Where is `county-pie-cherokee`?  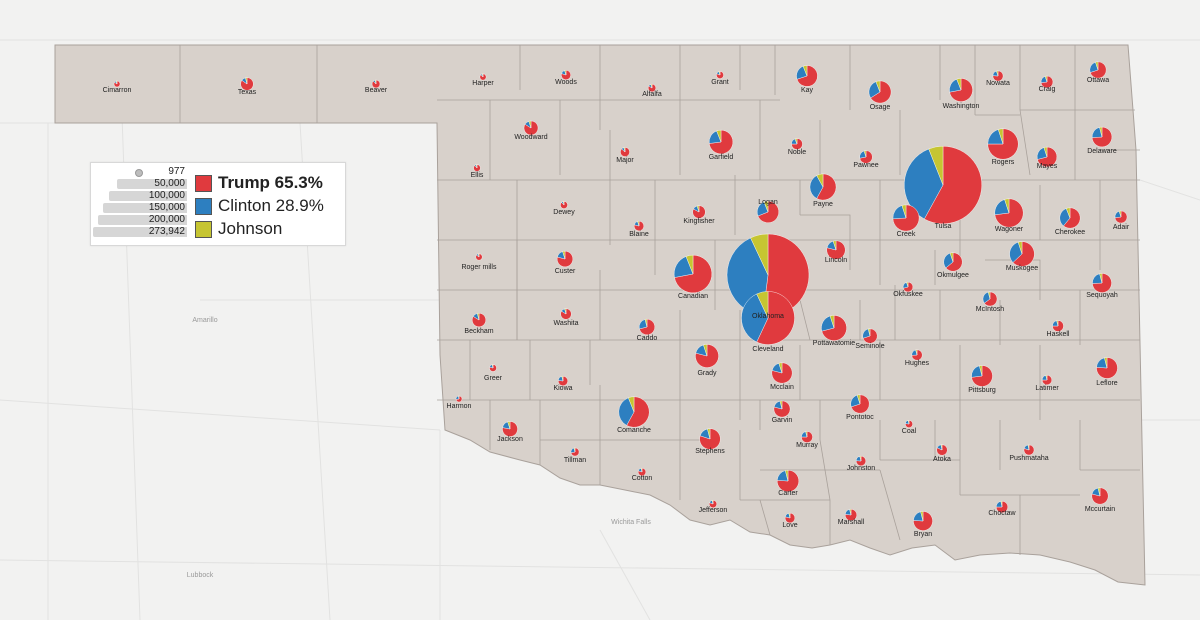 county-pie-cherokee is located at coordinates (1070, 218).